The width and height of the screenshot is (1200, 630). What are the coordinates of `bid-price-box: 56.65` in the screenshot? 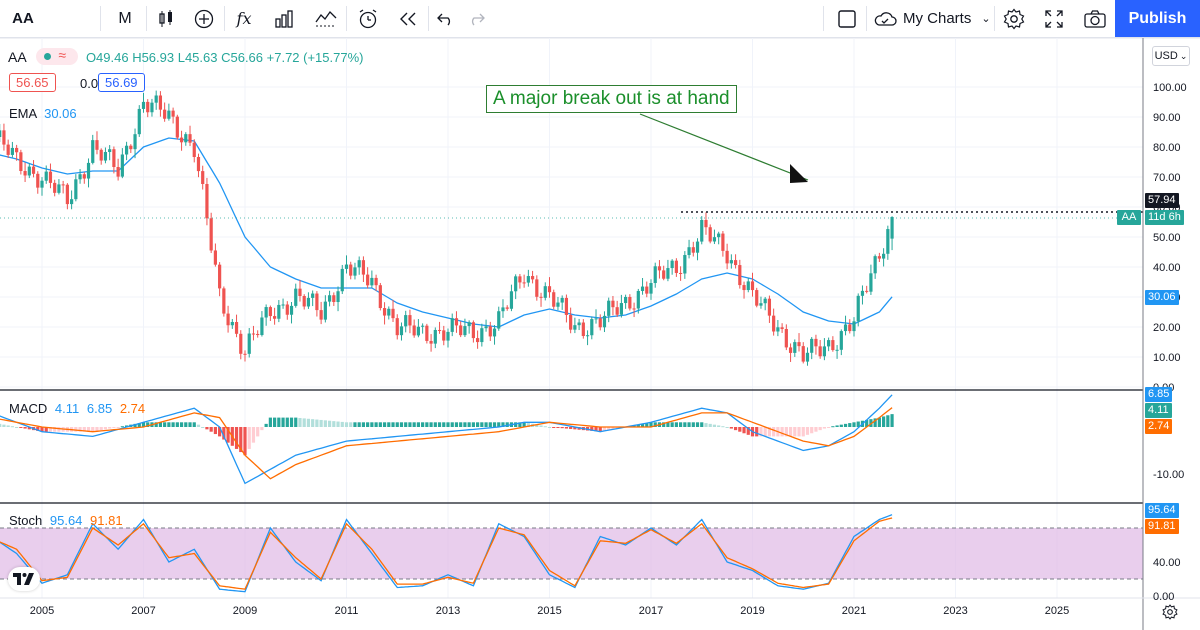 It's located at (32, 82).